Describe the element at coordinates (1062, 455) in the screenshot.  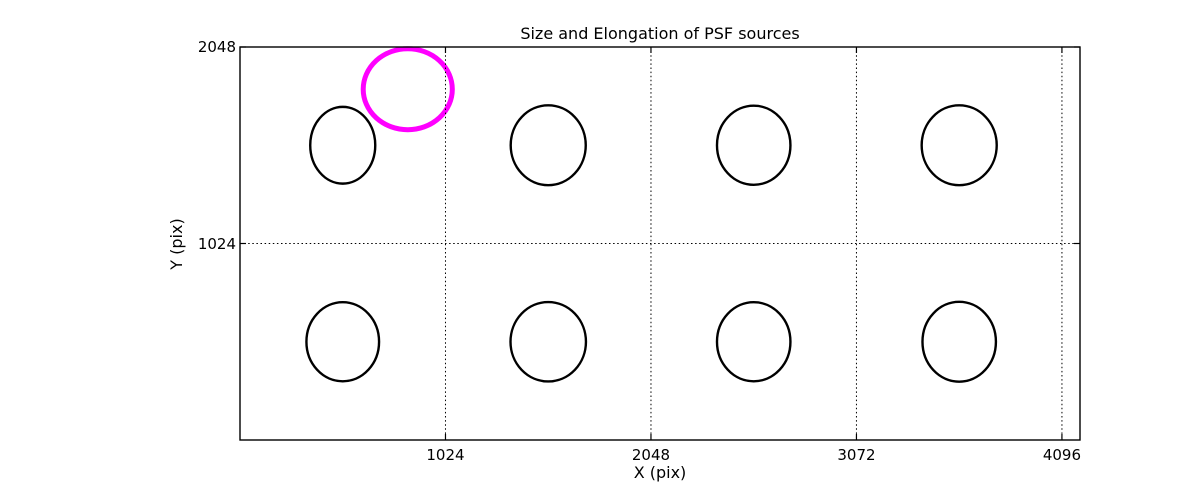
I see `x-tick-label: 4096` at that location.